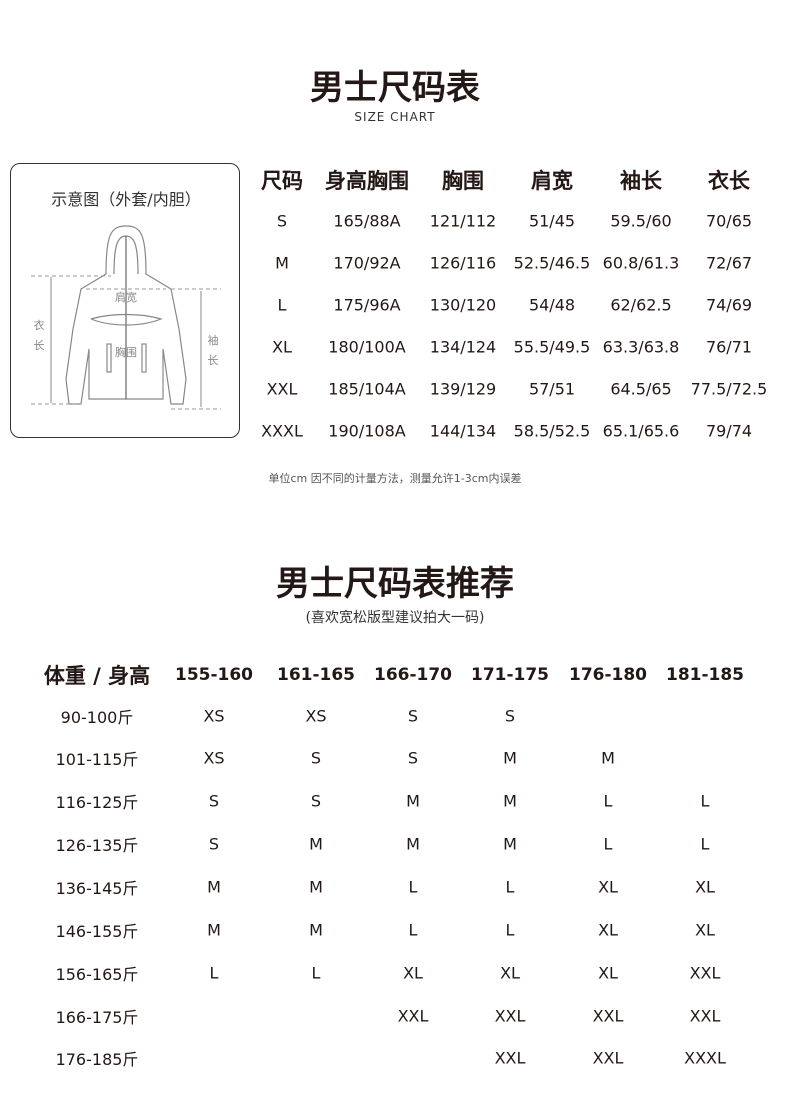 The width and height of the screenshot is (790, 1113). Describe the element at coordinates (552, 347) in the screenshot. I see `table-cell: 55.5/49.5` at that location.